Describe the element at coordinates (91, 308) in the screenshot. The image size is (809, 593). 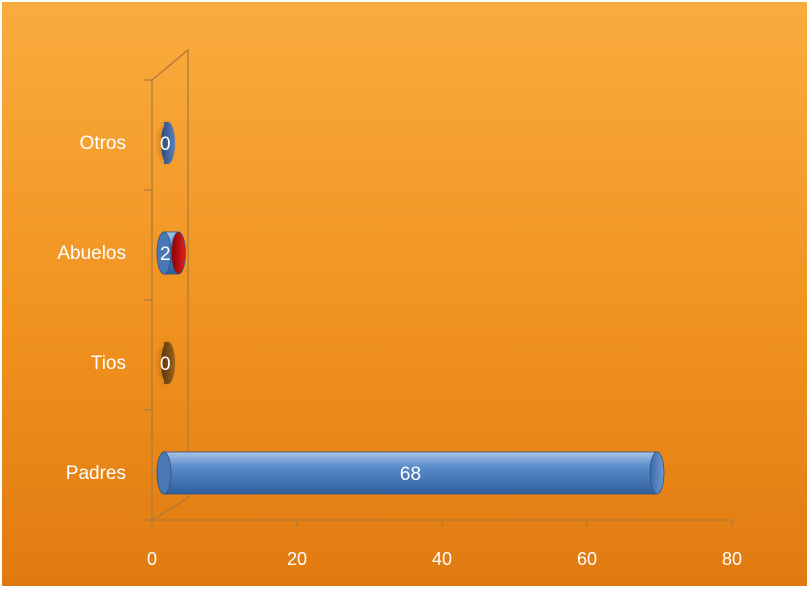
I see `category-labels: Padres Tios Abuelos Otros` at that location.